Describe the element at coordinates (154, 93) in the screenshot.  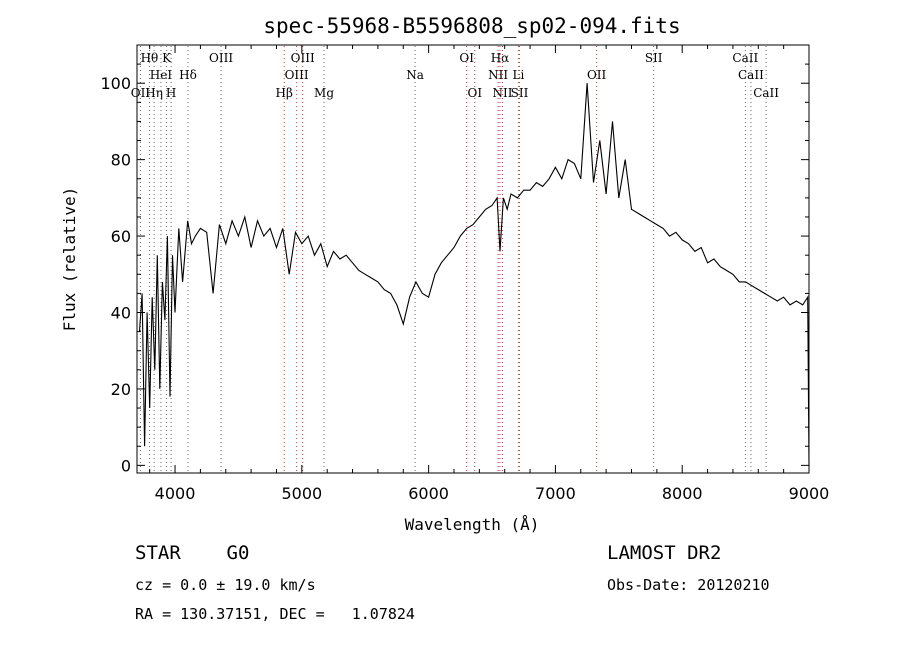
I see `line-label-5: Hη` at that location.